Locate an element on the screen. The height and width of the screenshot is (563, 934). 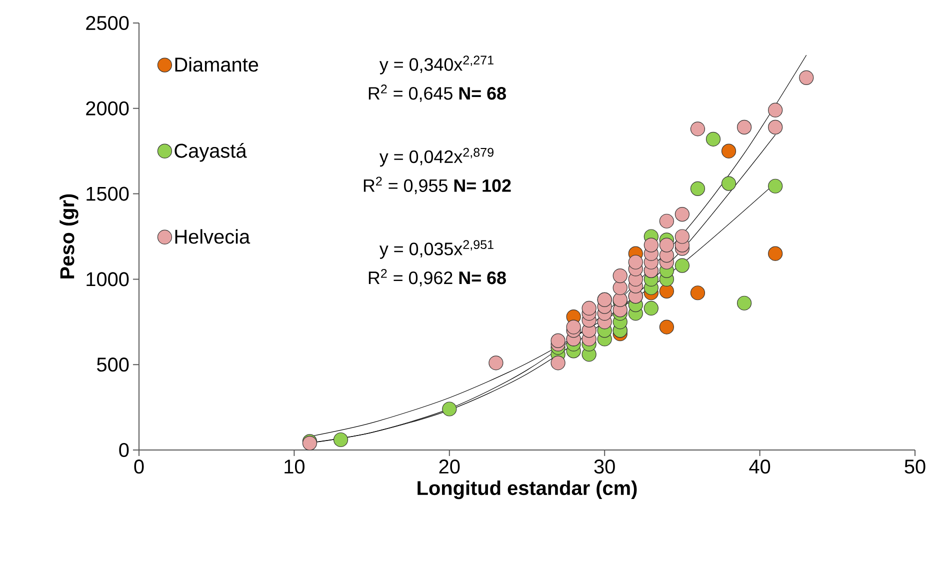
legend-label: Helvecia is located at coordinates (212, 236).